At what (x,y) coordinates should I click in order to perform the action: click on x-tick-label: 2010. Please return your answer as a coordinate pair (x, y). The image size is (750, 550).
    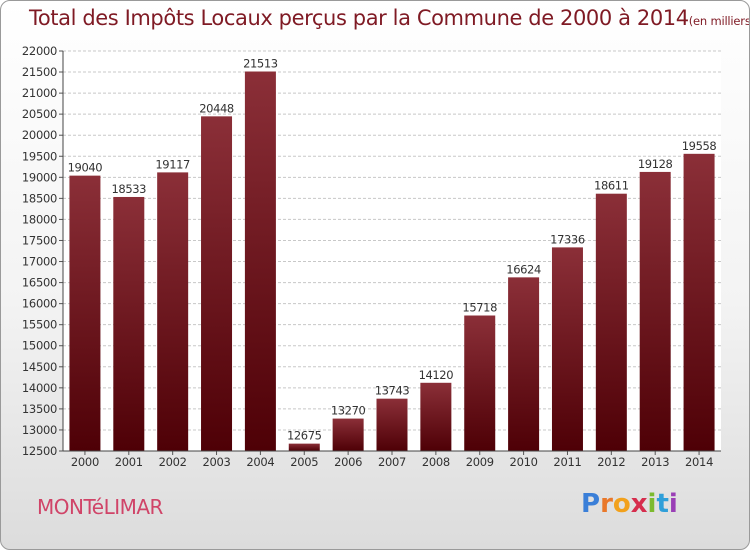
    Looking at the image, I should click on (524, 462).